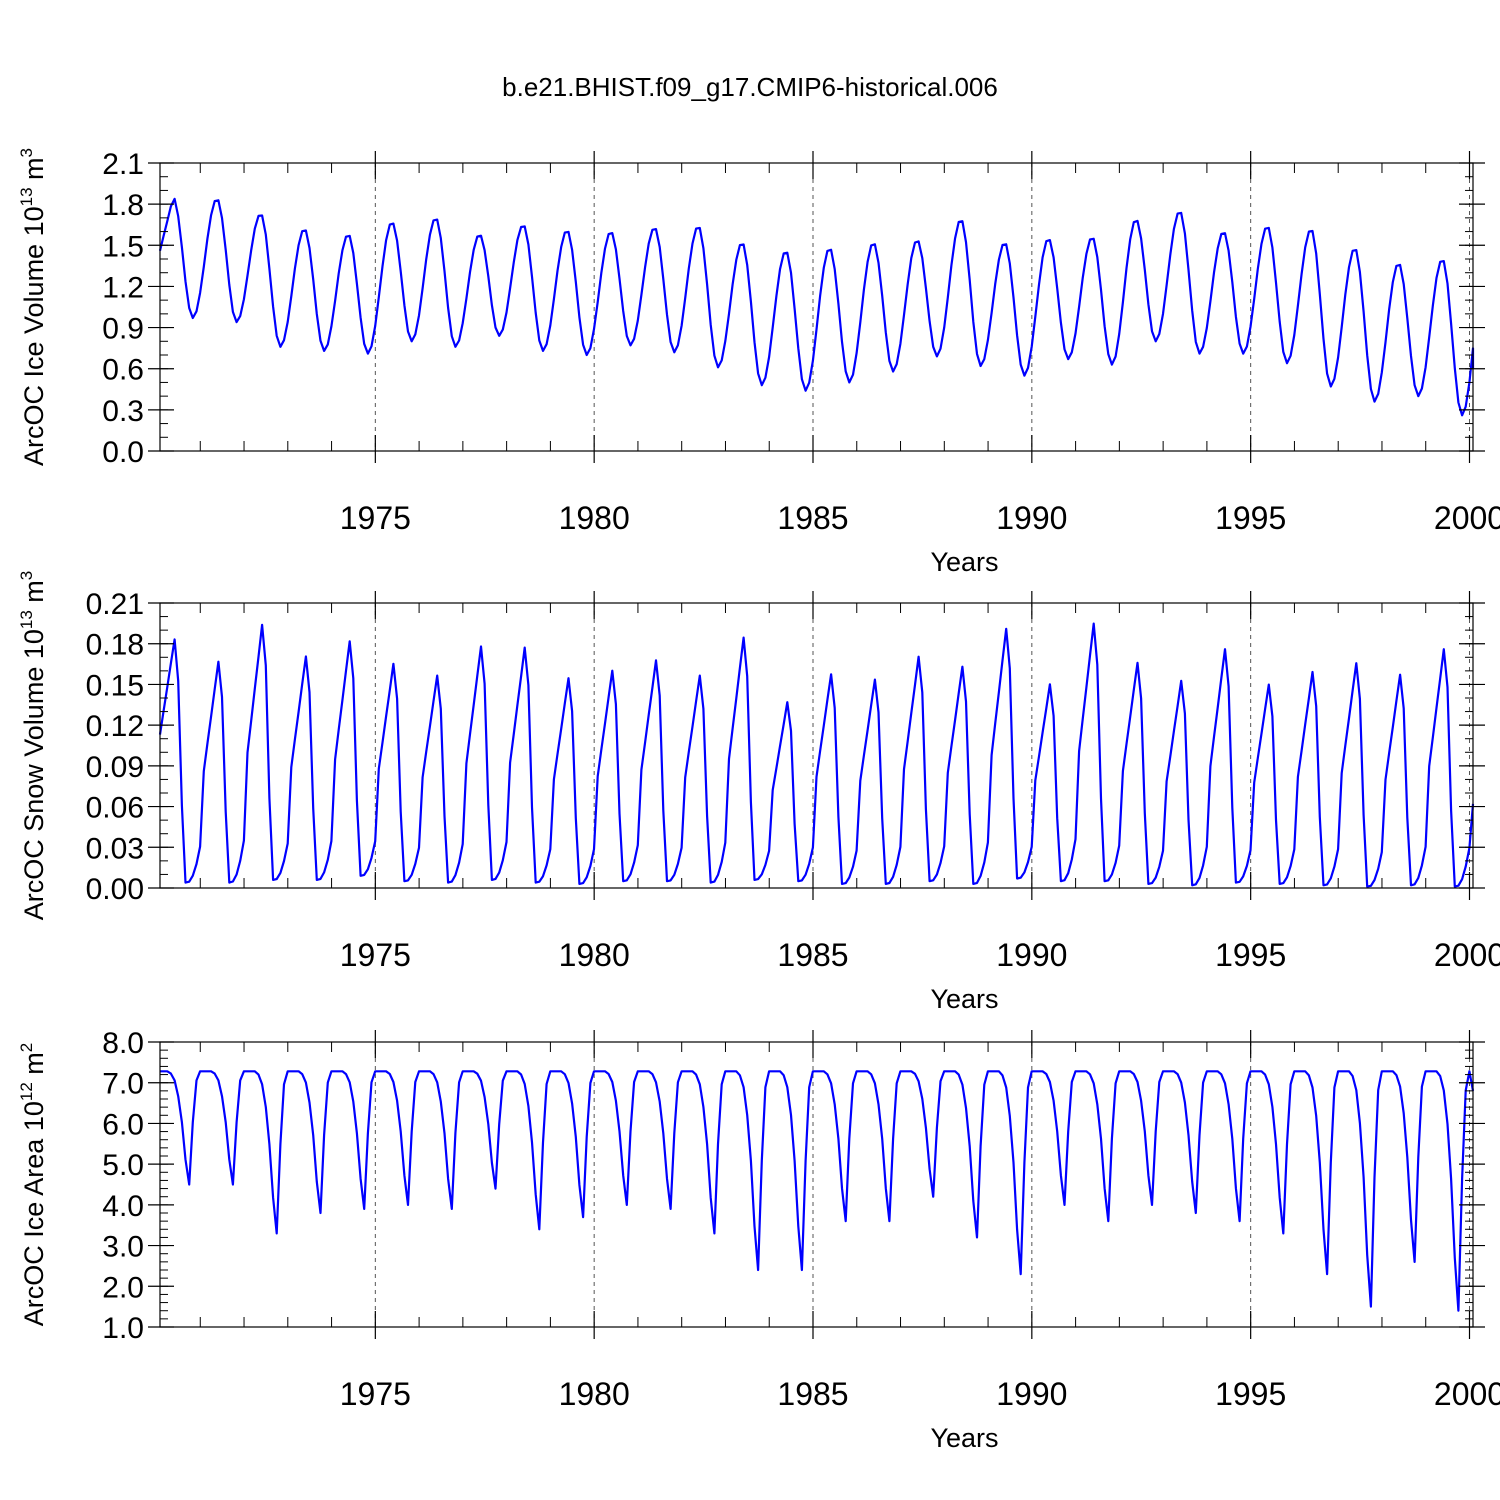 Image resolution: width=1500 pixels, height=1500 pixels. What do you see at coordinates (123, 287) in the screenshot?
I see `y-tick-label: 1.2` at bounding box center [123, 287].